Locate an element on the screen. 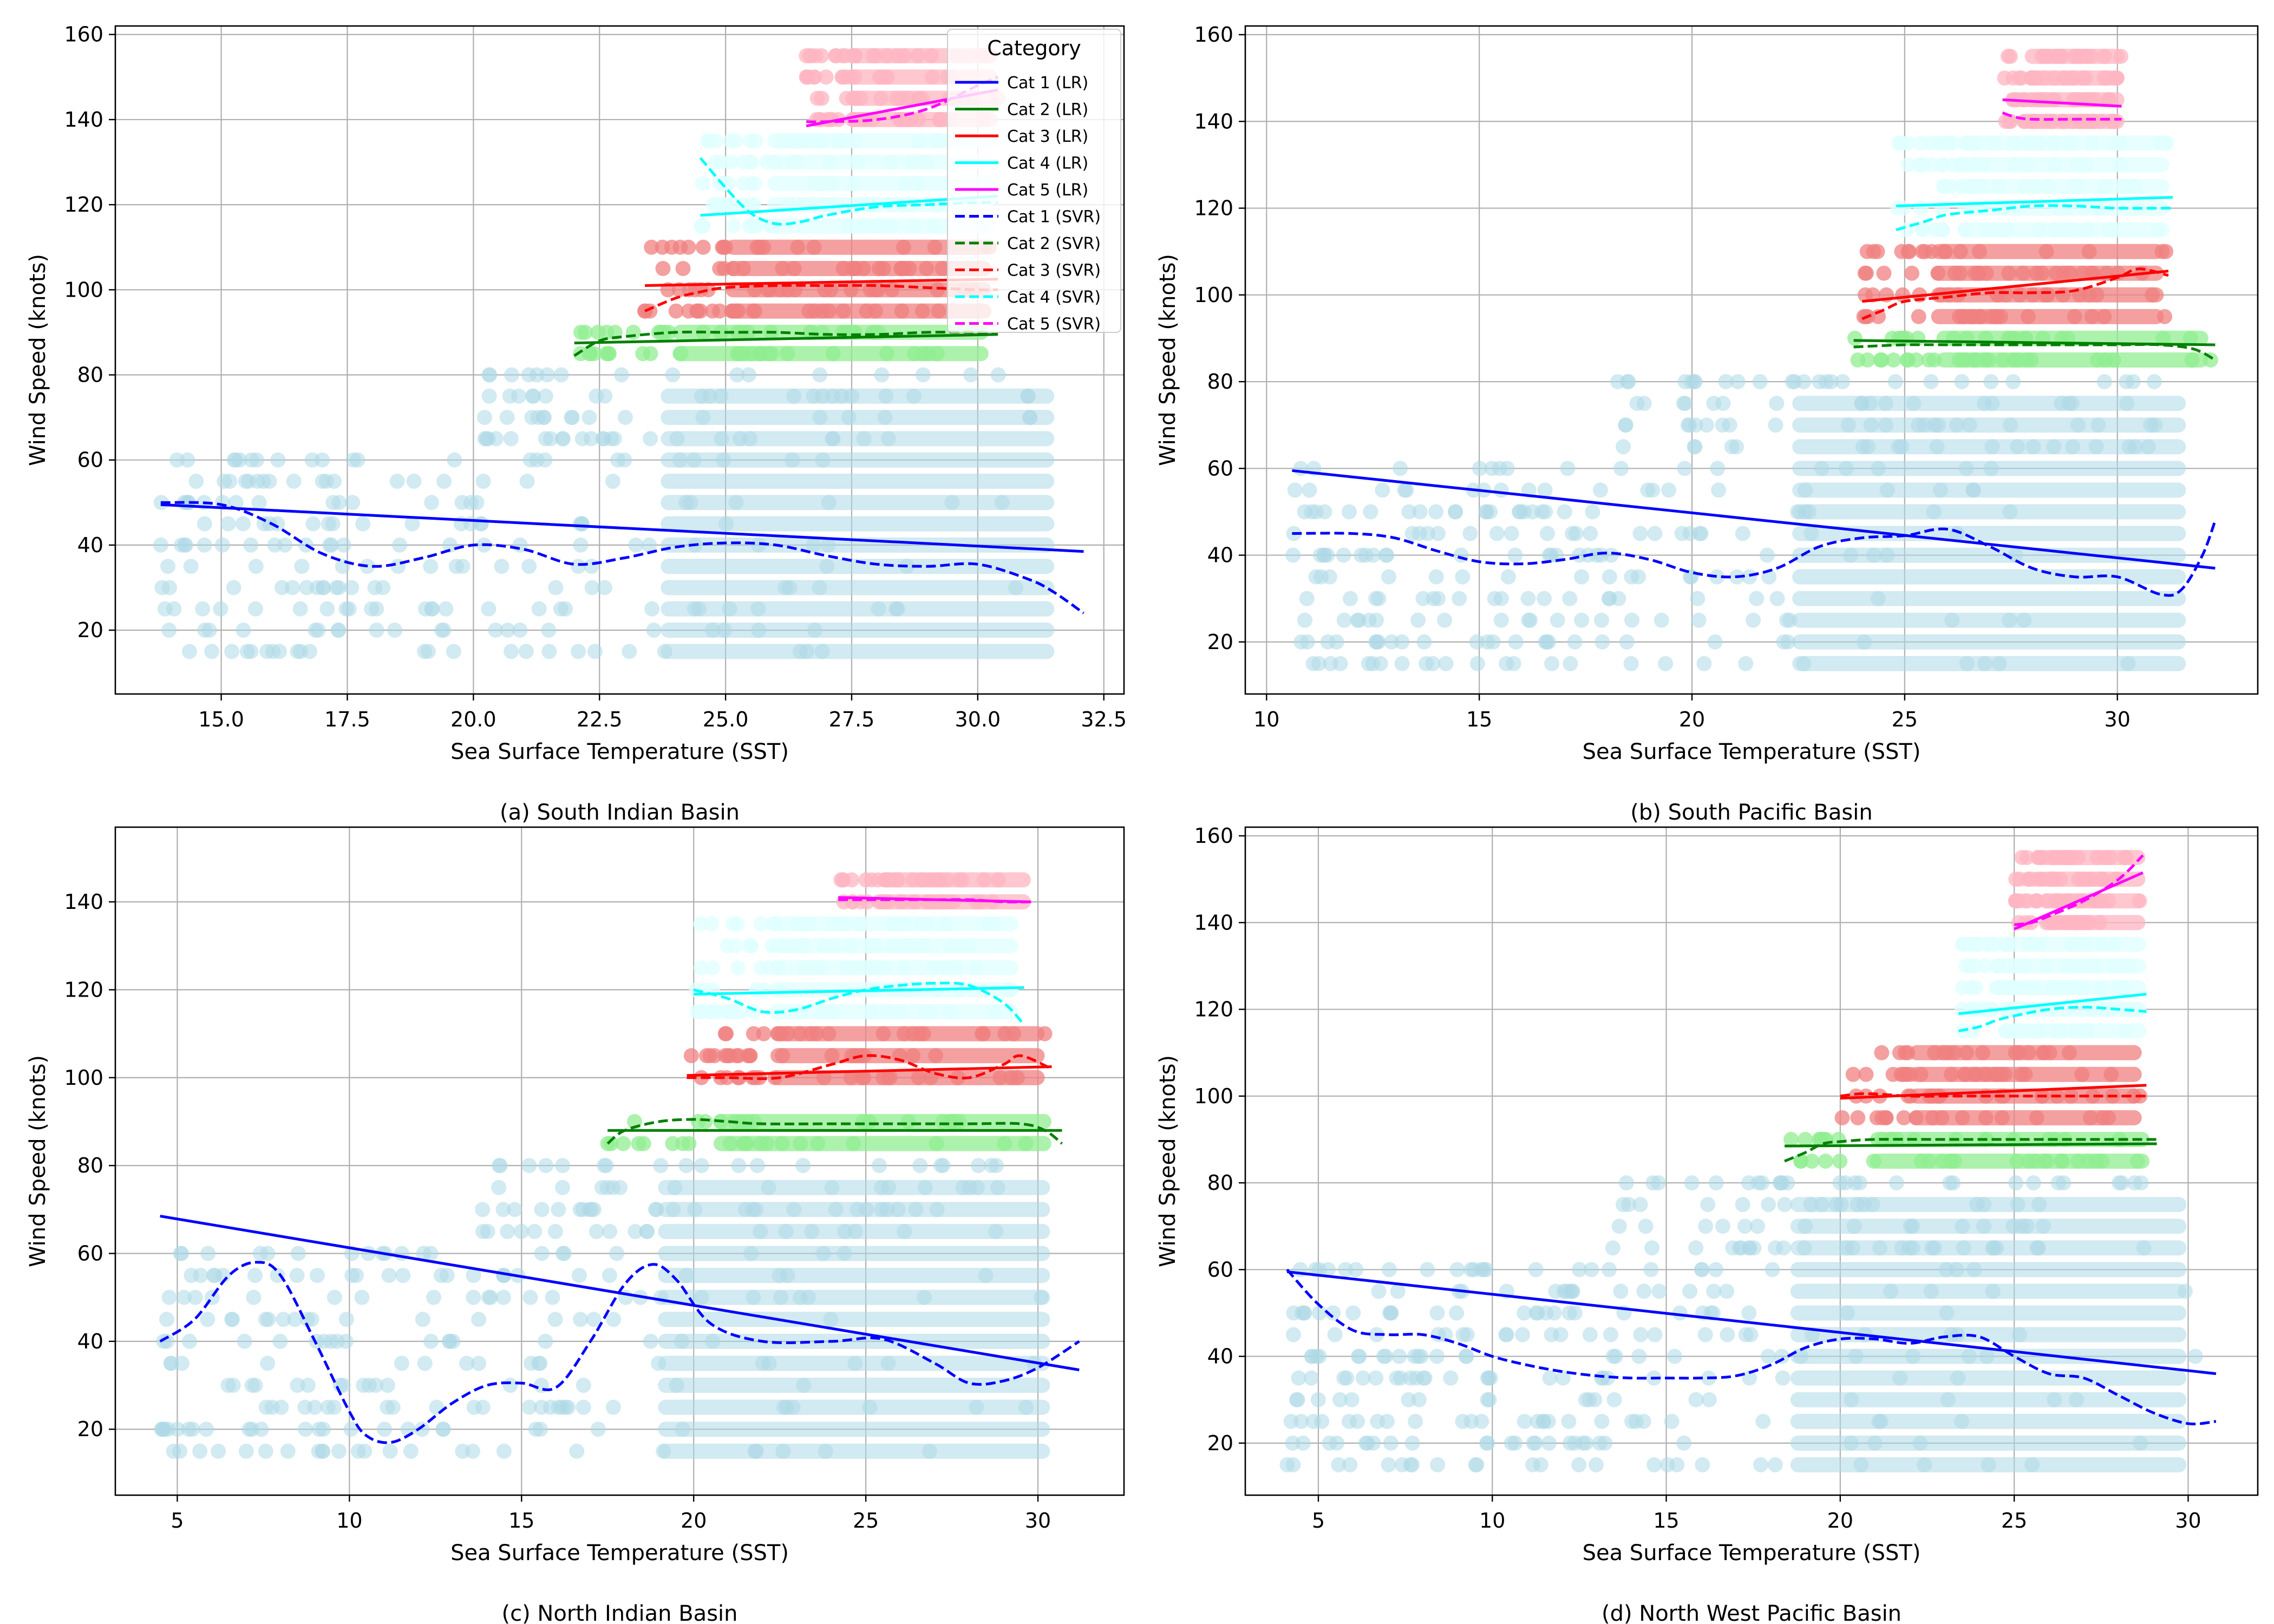 The image size is (2274, 1624). panel-caption: (b) South Pacific Basin is located at coordinates (1751, 812).